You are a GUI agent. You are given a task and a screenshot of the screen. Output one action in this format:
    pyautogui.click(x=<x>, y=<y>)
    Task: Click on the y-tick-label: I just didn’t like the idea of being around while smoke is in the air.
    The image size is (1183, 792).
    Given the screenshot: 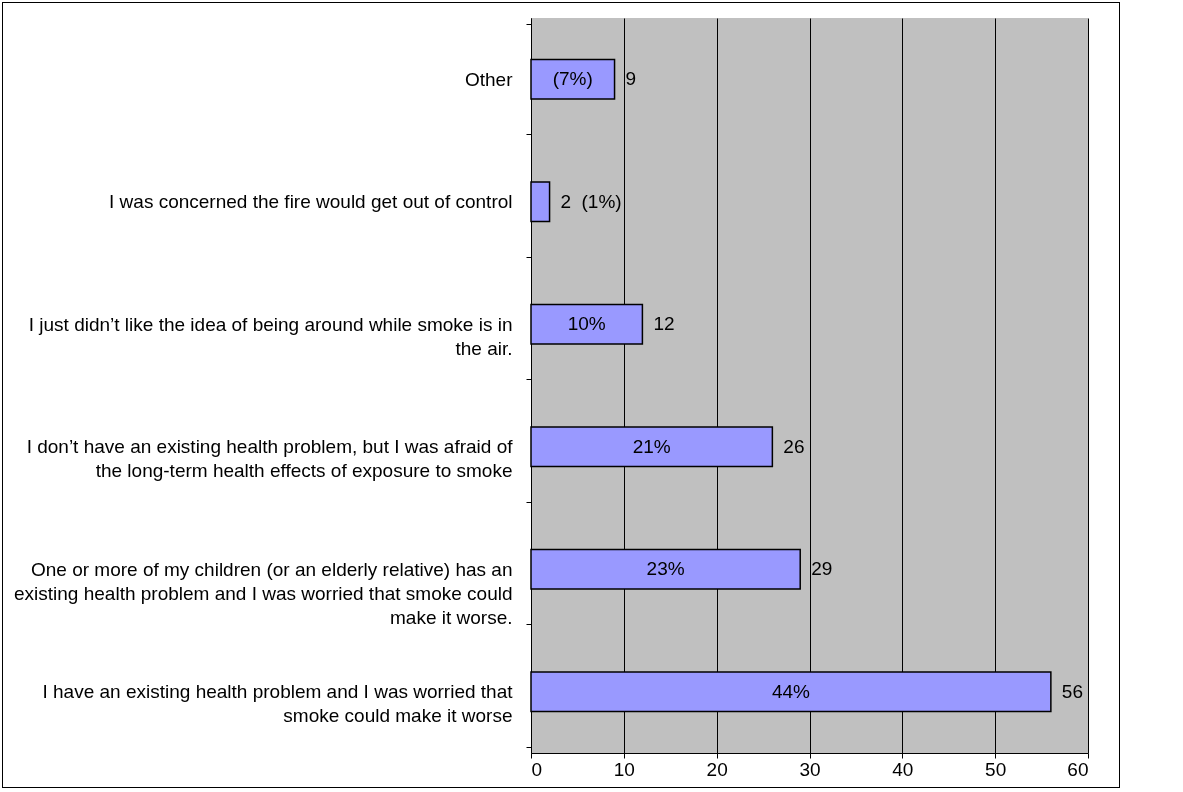 What is the action you would take?
    pyautogui.click(x=270, y=336)
    